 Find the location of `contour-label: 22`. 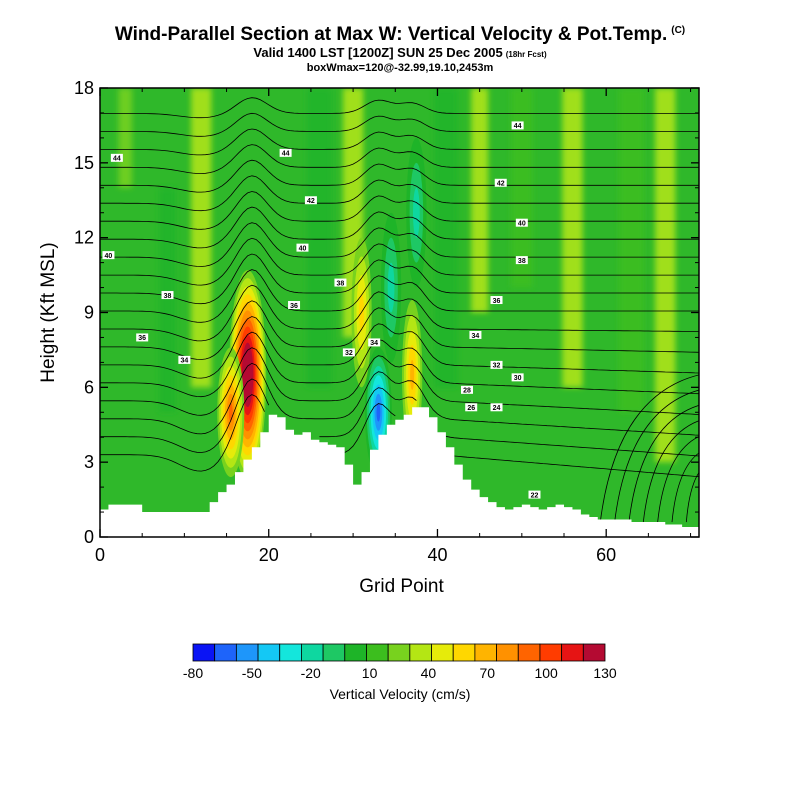

contour-label: 22 is located at coordinates (534, 494).